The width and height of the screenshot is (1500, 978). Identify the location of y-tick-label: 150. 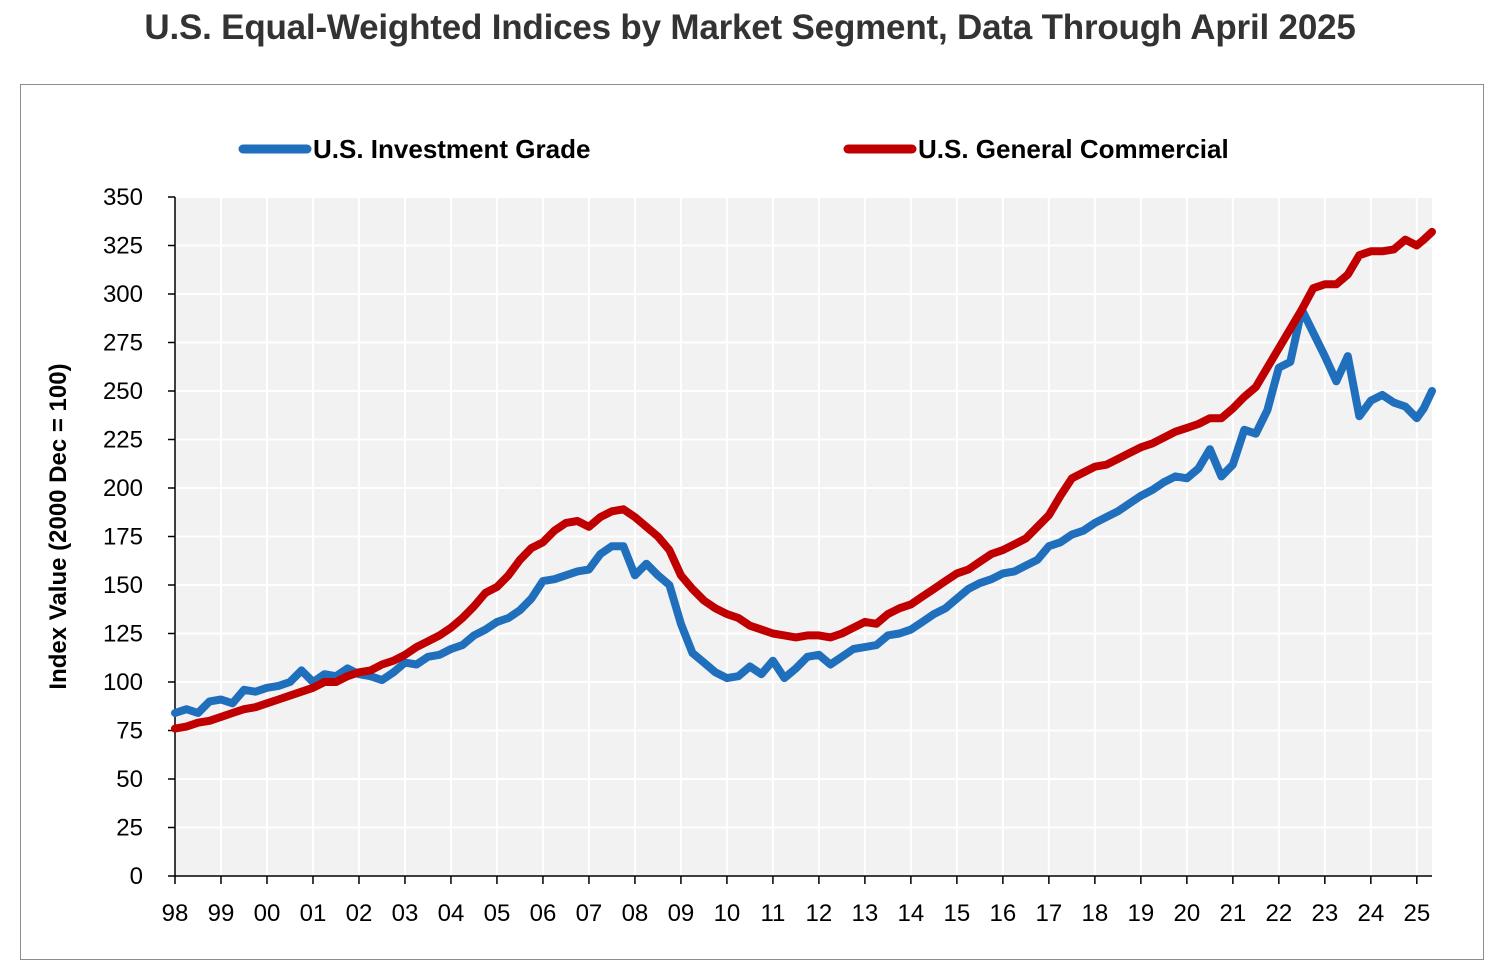
(123, 585).